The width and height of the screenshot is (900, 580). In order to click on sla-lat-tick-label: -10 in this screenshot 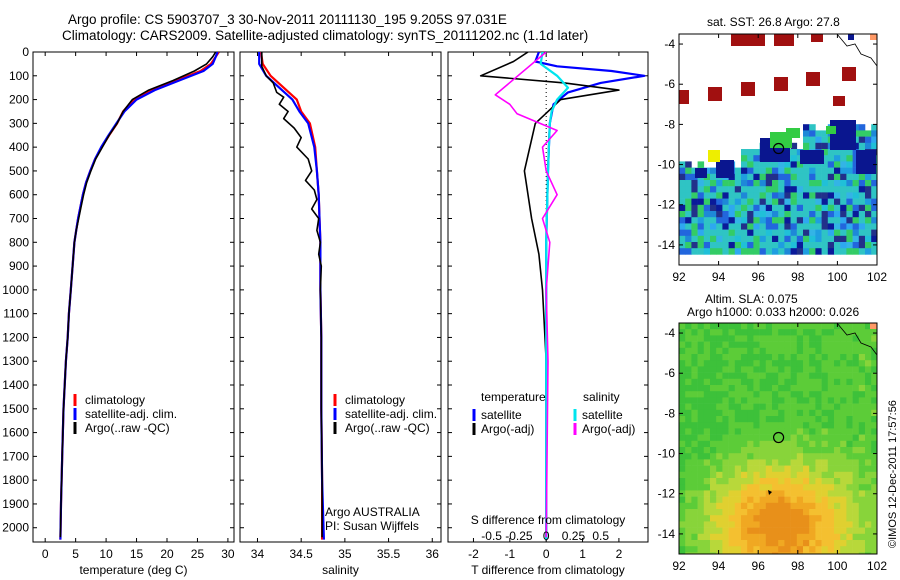, I will do `click(667, 454)`.